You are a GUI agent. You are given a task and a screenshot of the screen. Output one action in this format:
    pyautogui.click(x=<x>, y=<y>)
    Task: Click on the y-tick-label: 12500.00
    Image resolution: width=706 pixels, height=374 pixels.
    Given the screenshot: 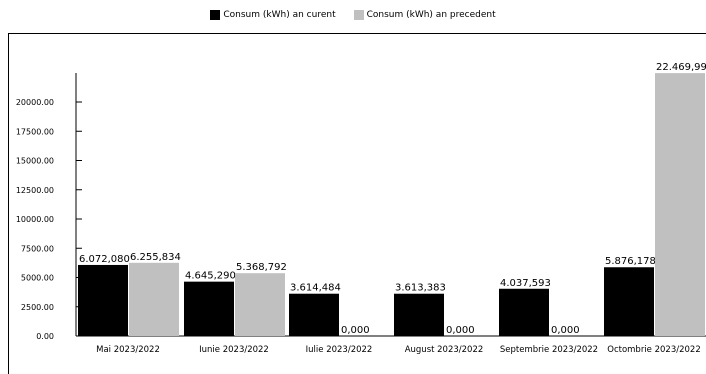 What is the action you would take?
    pyautogui.click(x=35, y=190)
    